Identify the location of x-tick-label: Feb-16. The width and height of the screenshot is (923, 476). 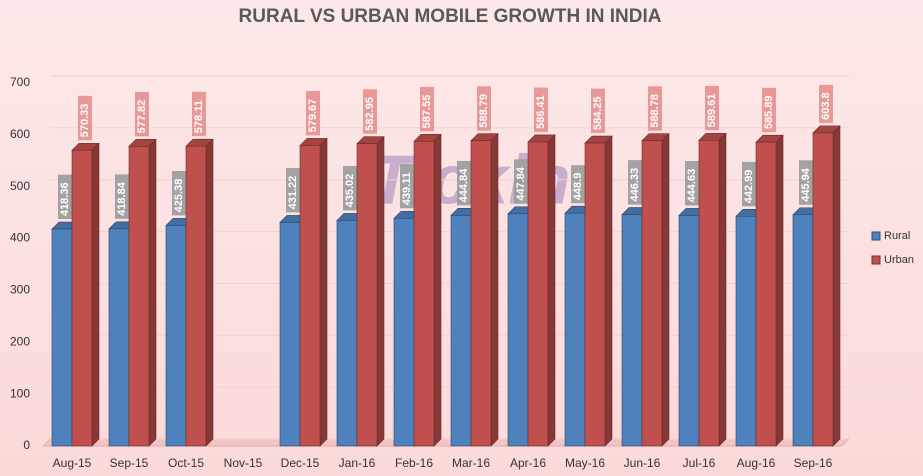
(414, 463).